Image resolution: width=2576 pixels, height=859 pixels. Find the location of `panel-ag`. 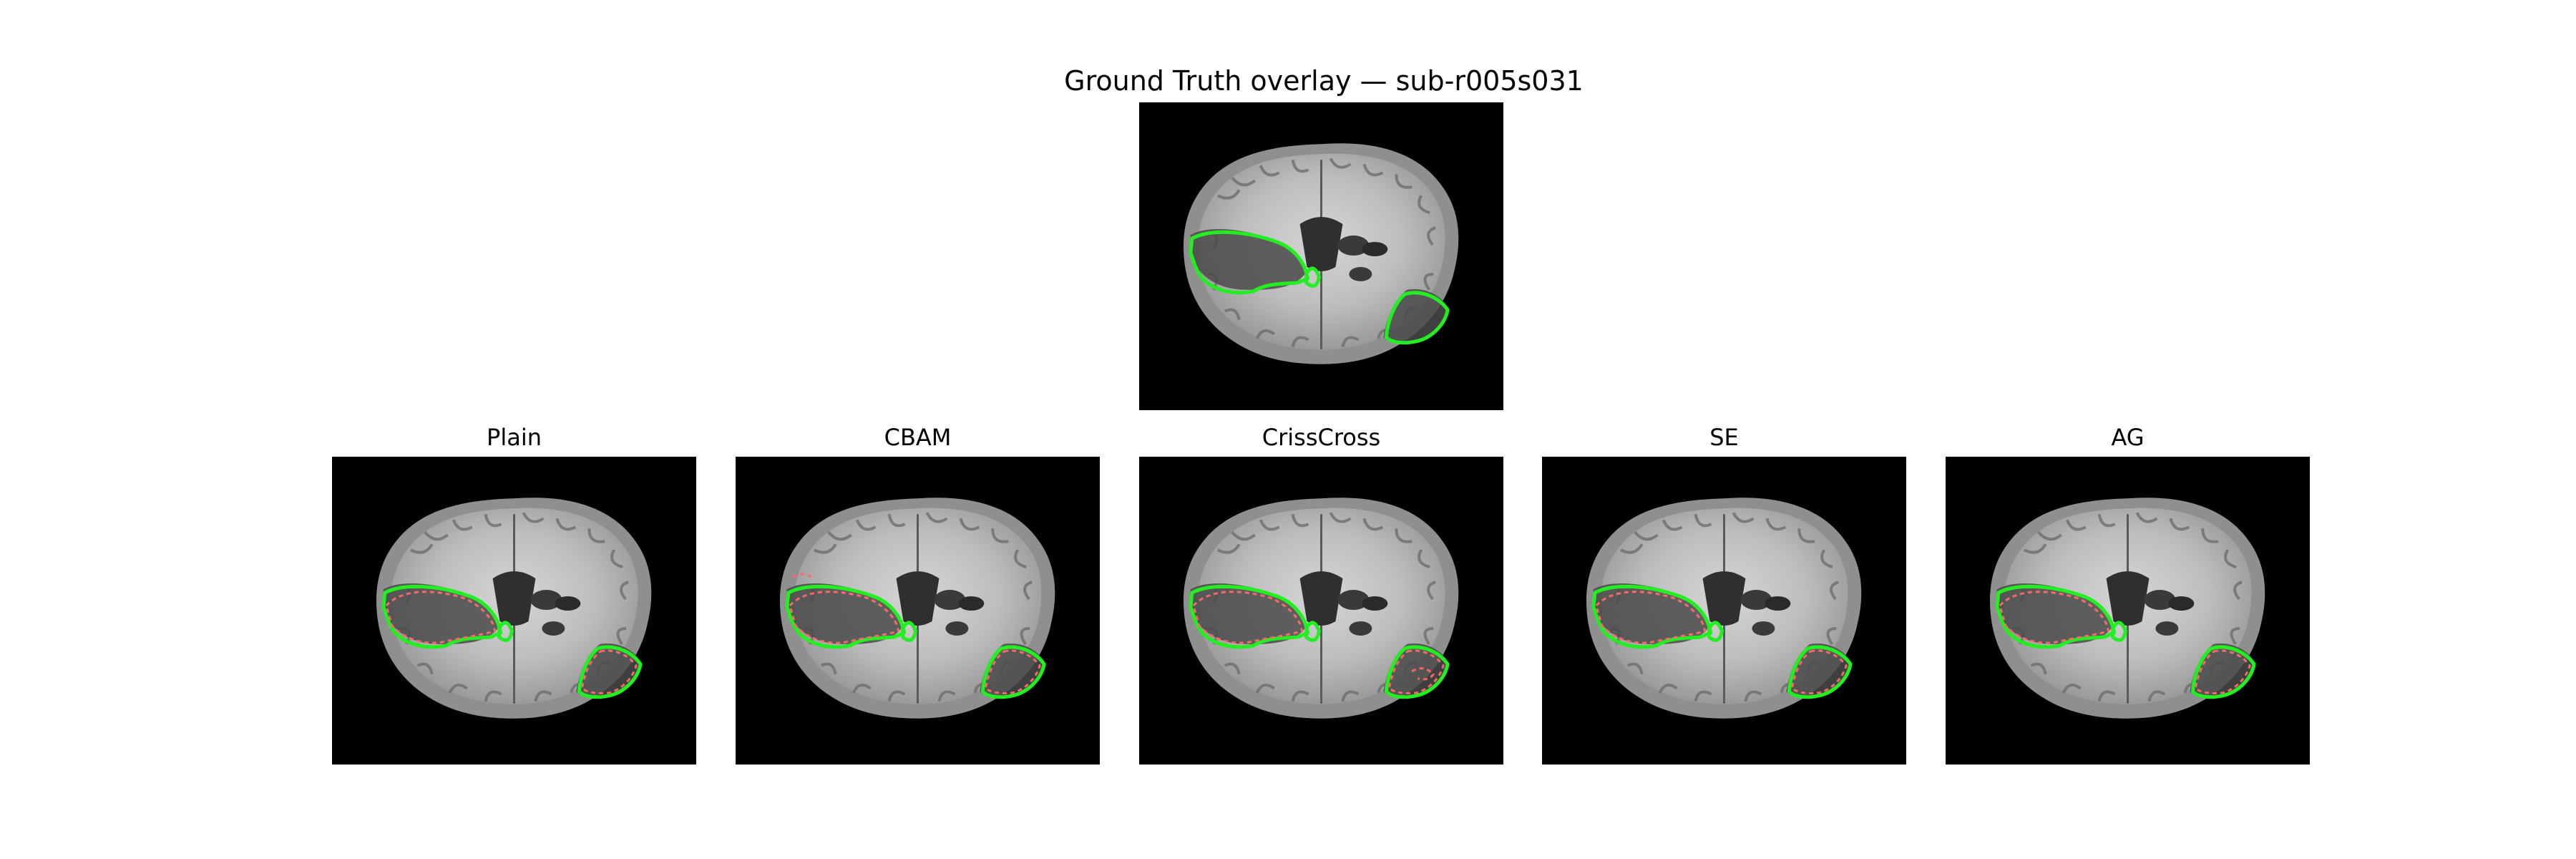

panel-ag is located at coordinates (2128, 611).